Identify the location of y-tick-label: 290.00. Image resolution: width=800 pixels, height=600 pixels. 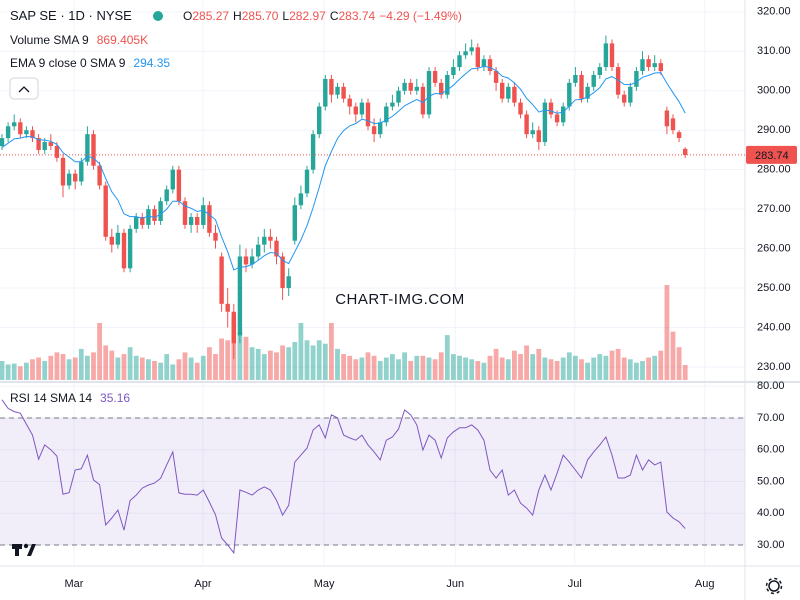
(774, 130).